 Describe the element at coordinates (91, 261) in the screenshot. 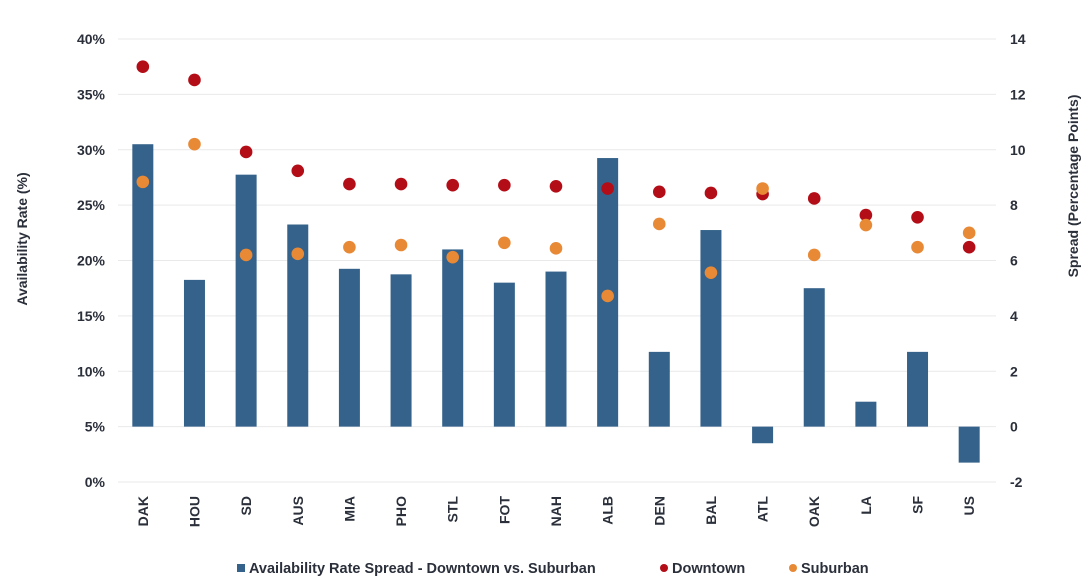

I see `left-tick-label: 20%` at that location.